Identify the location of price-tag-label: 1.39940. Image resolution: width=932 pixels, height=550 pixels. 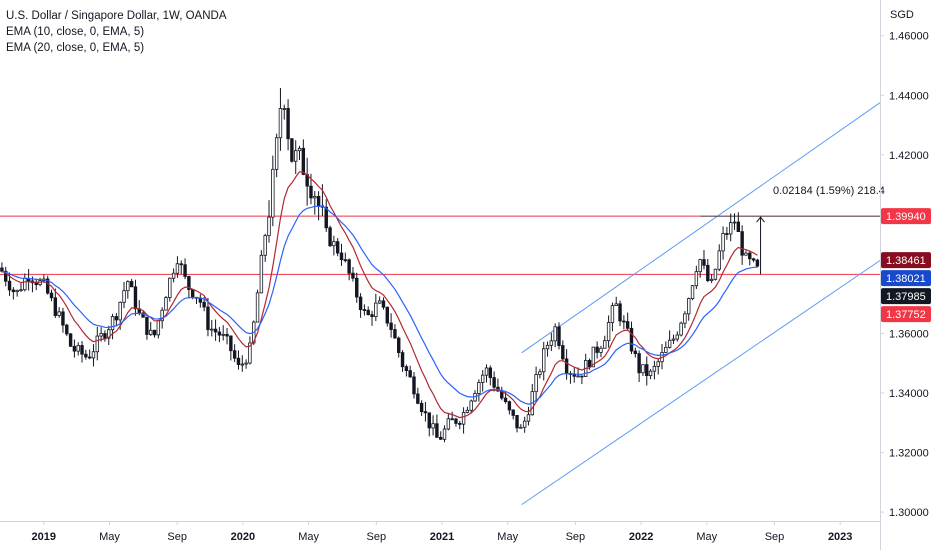
(906, 217).